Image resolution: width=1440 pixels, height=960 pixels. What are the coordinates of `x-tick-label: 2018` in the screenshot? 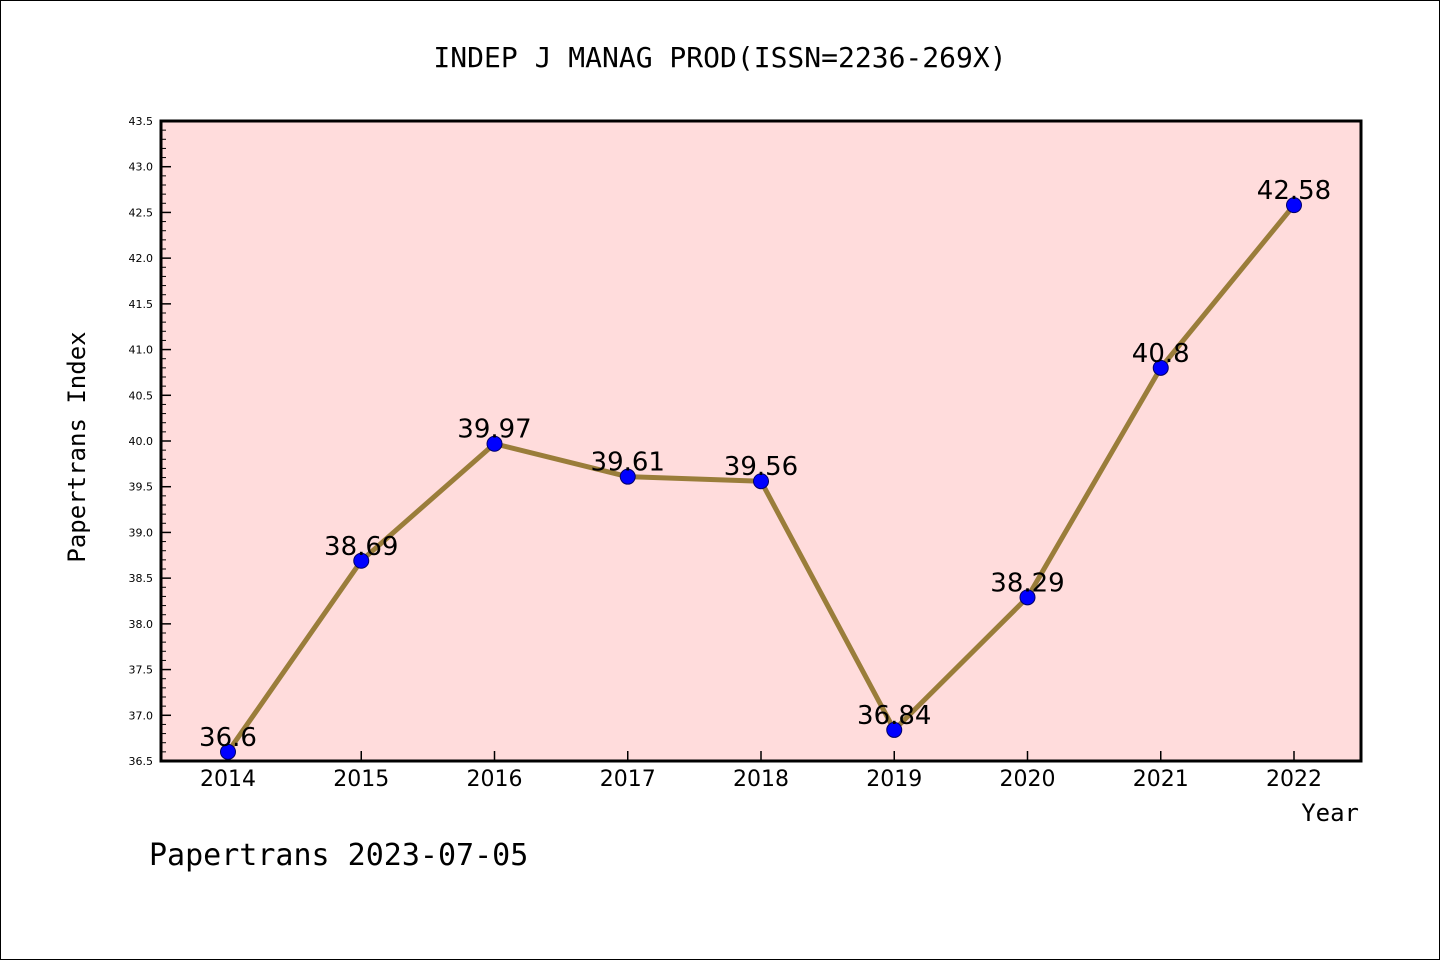 It's located at (761, 779).